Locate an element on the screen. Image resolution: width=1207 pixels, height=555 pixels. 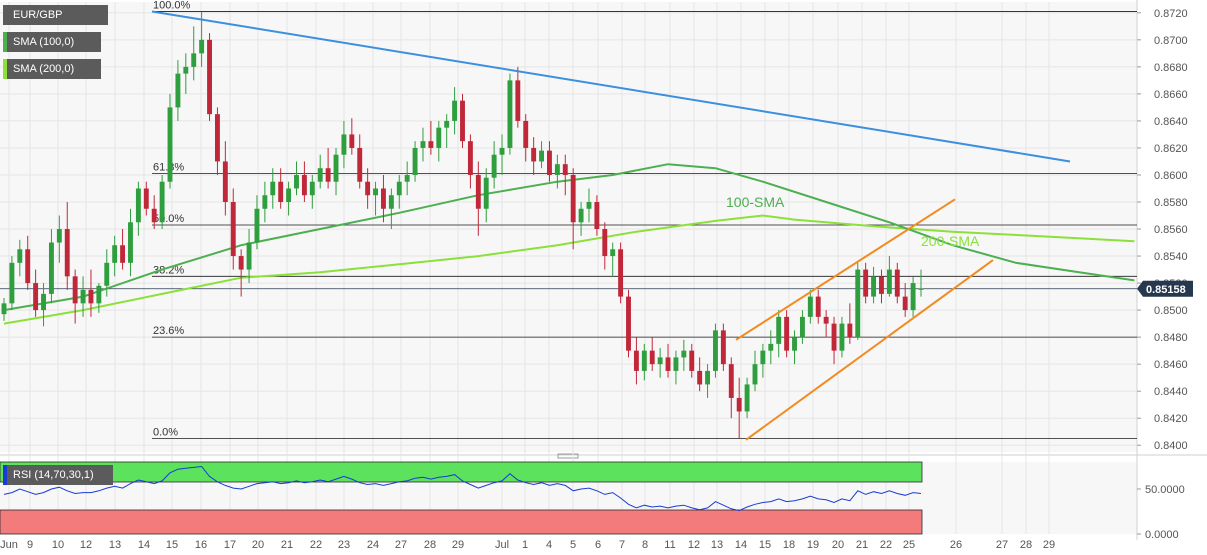
x-tick-label: 28 is located at coordinates (430, 545).